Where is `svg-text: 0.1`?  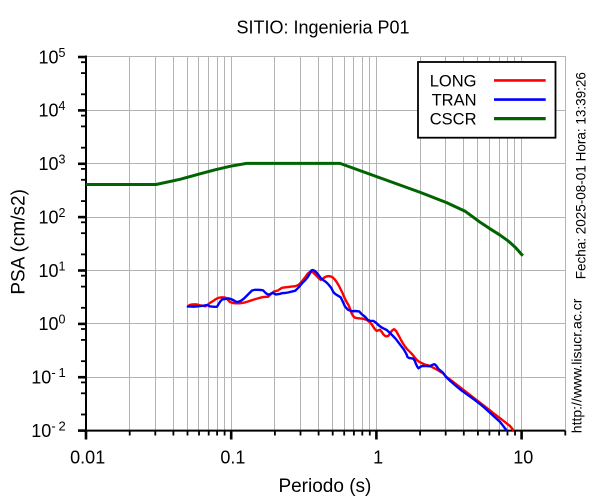 svg-text: 0.1 is located at coordinates (232, 457).